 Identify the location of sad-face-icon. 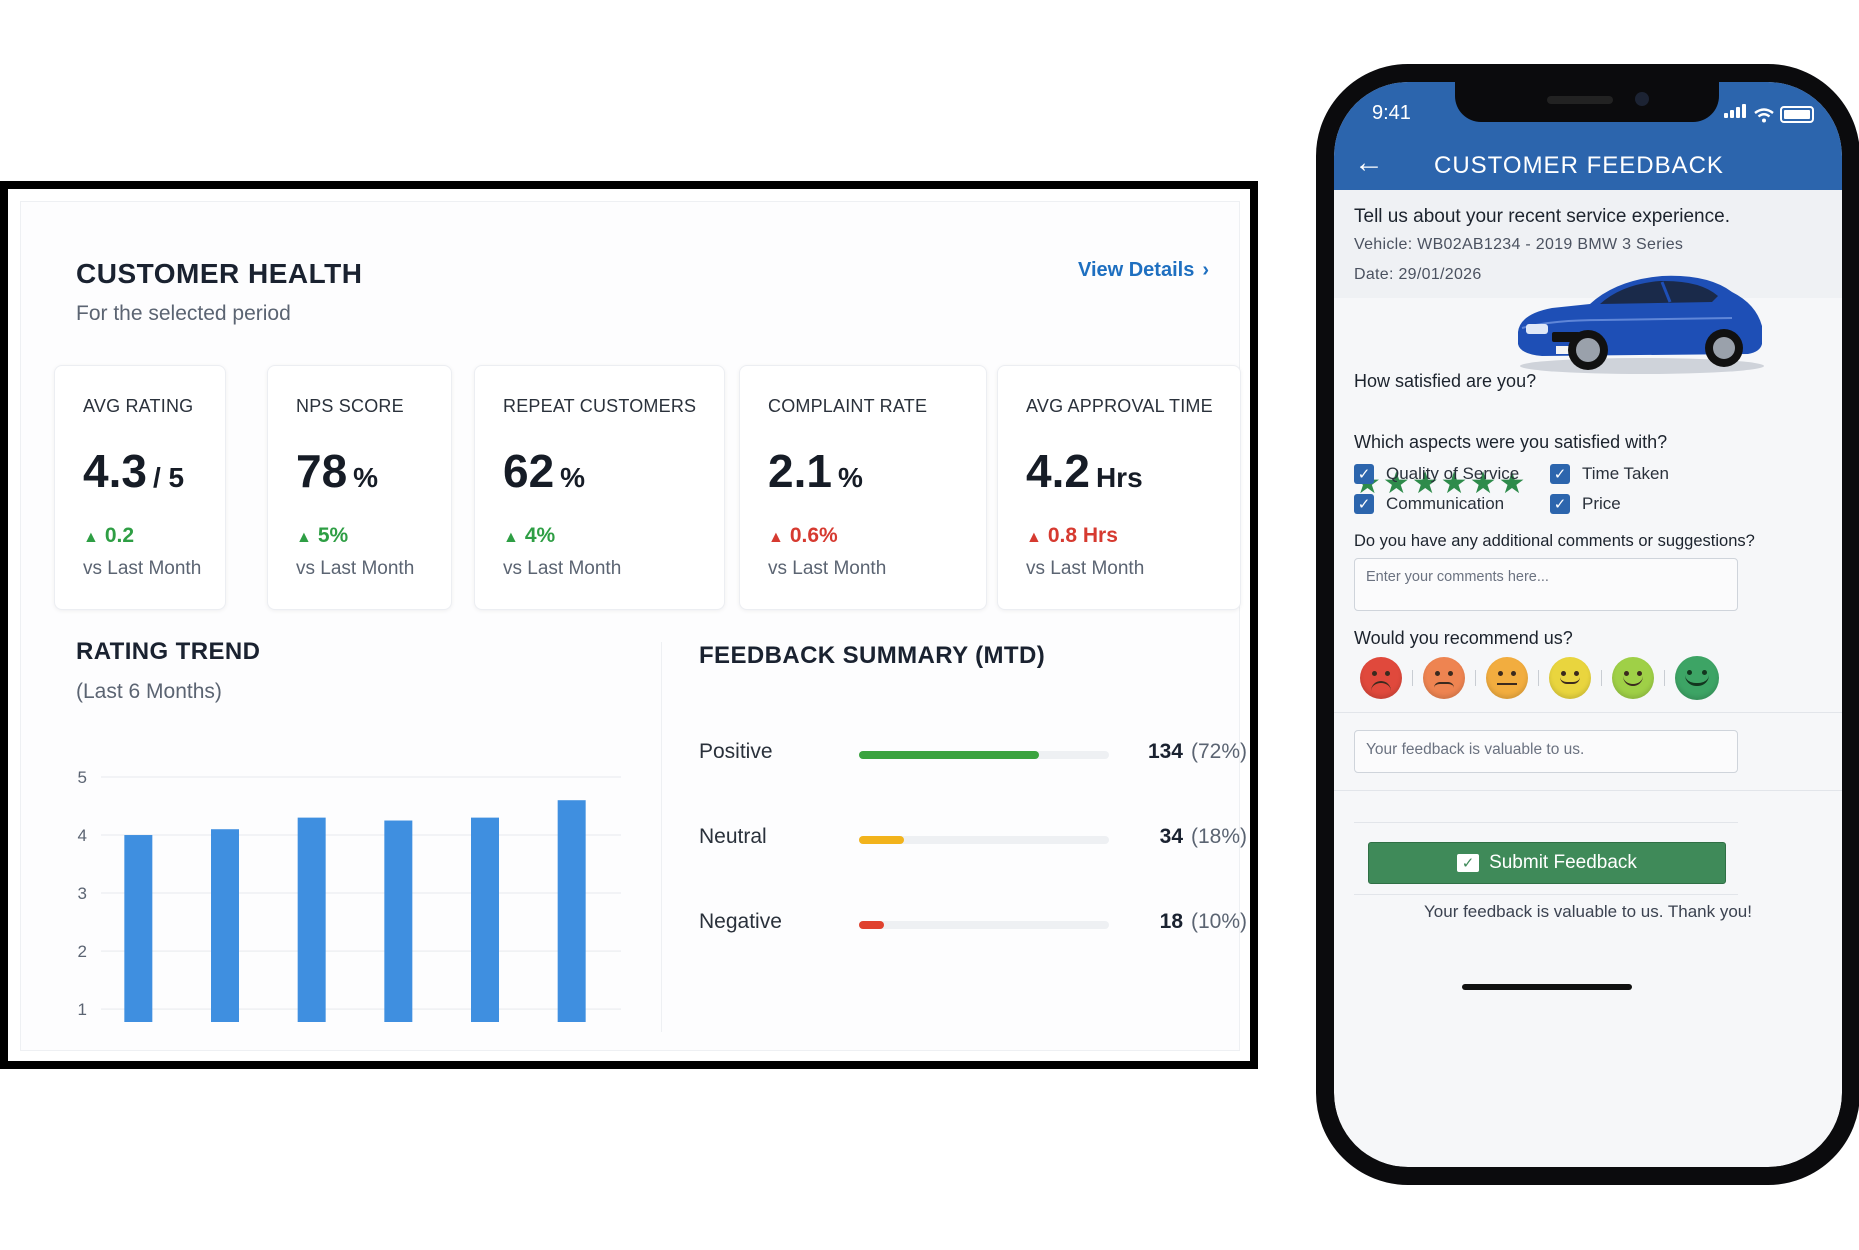
(1444, 678).